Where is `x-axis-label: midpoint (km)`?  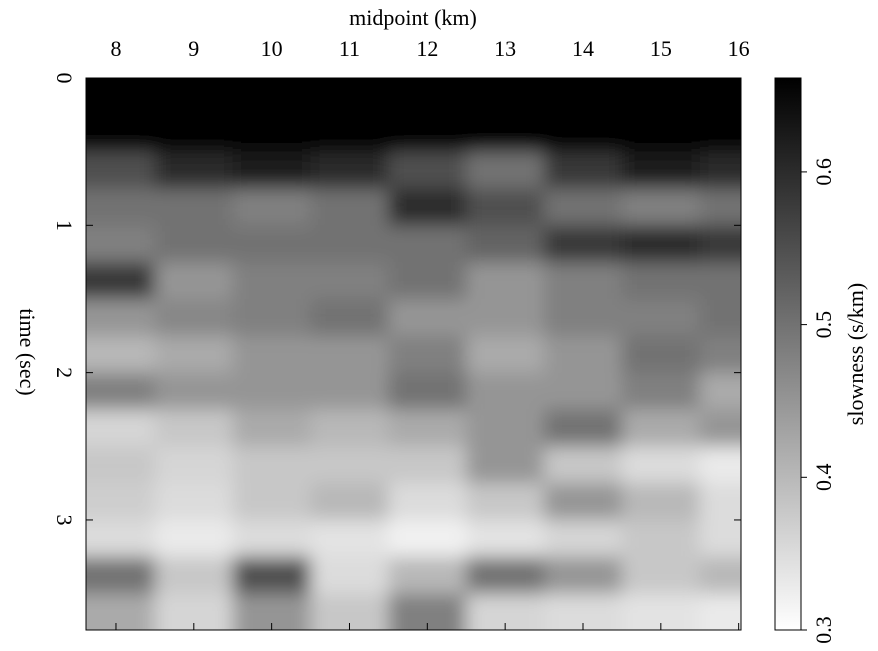 x-axis-label: midpoint (km) is located at coordinates (413, 17).